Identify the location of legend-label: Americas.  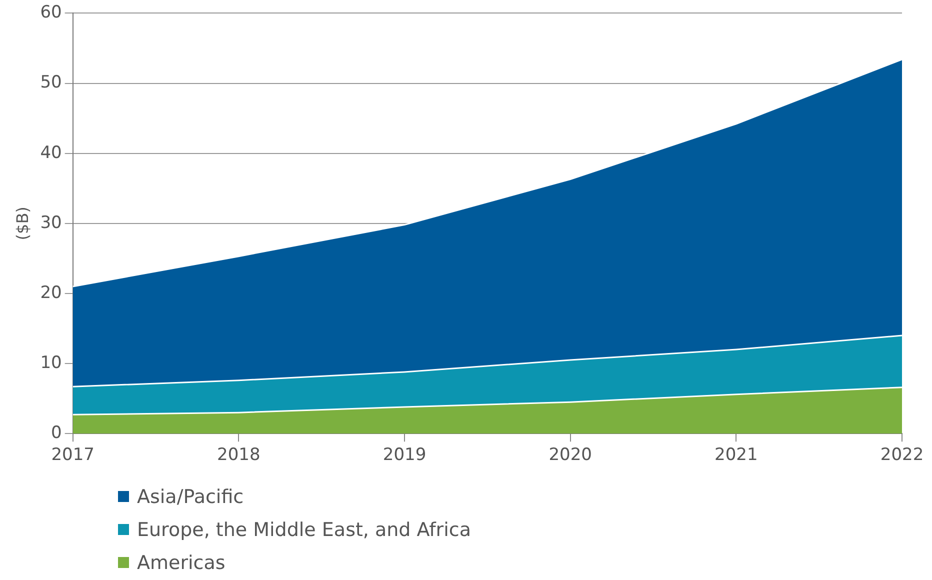
(181, 563).